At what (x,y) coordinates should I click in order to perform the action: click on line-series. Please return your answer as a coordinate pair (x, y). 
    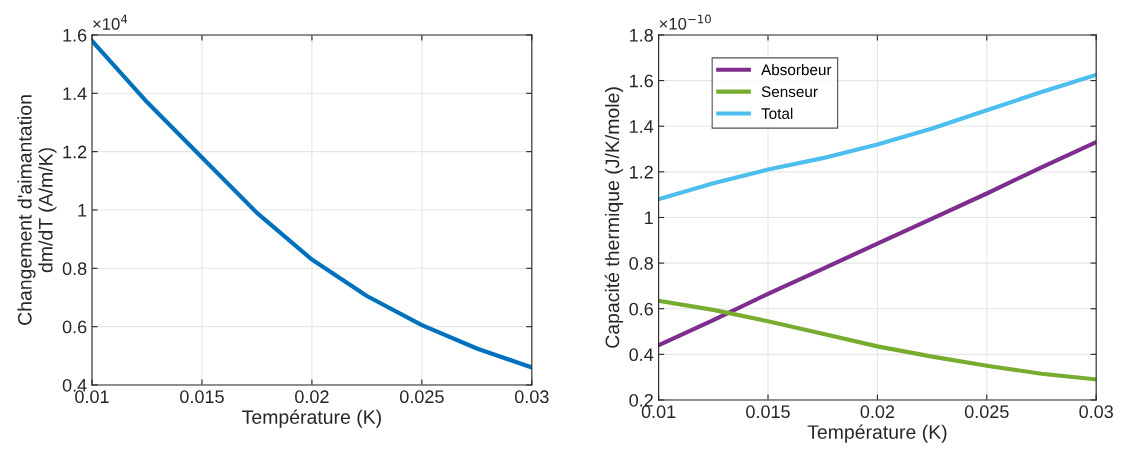
    Looking at the image, I should click on (877, 340).